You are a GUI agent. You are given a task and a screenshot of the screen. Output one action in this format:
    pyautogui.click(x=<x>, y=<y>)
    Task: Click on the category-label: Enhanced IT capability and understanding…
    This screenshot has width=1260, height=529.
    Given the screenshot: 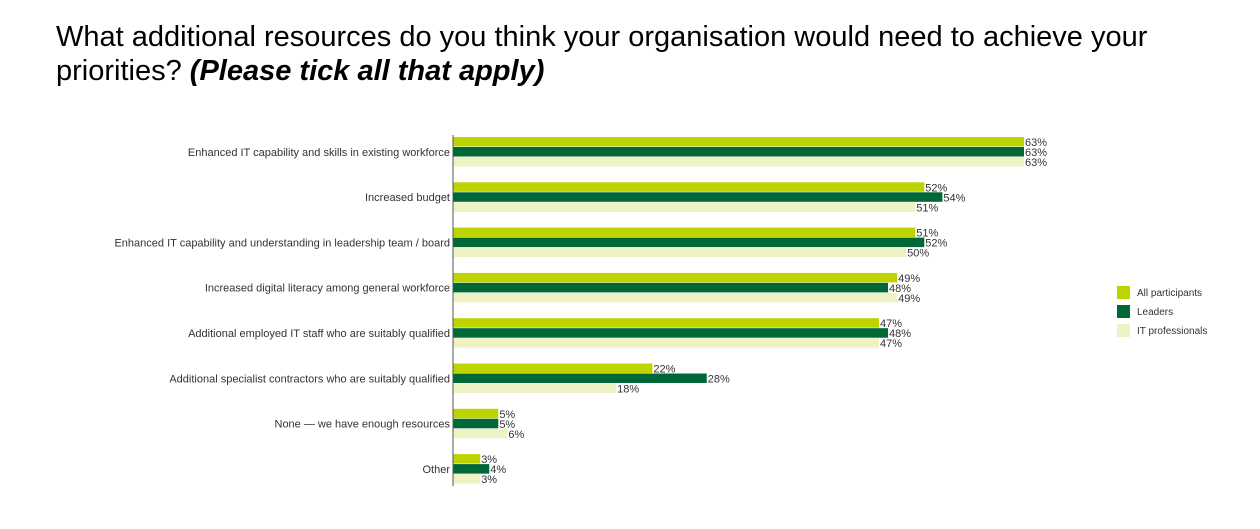 What is the action you would take?
    pyautogui.click(x=282, y=243)
    